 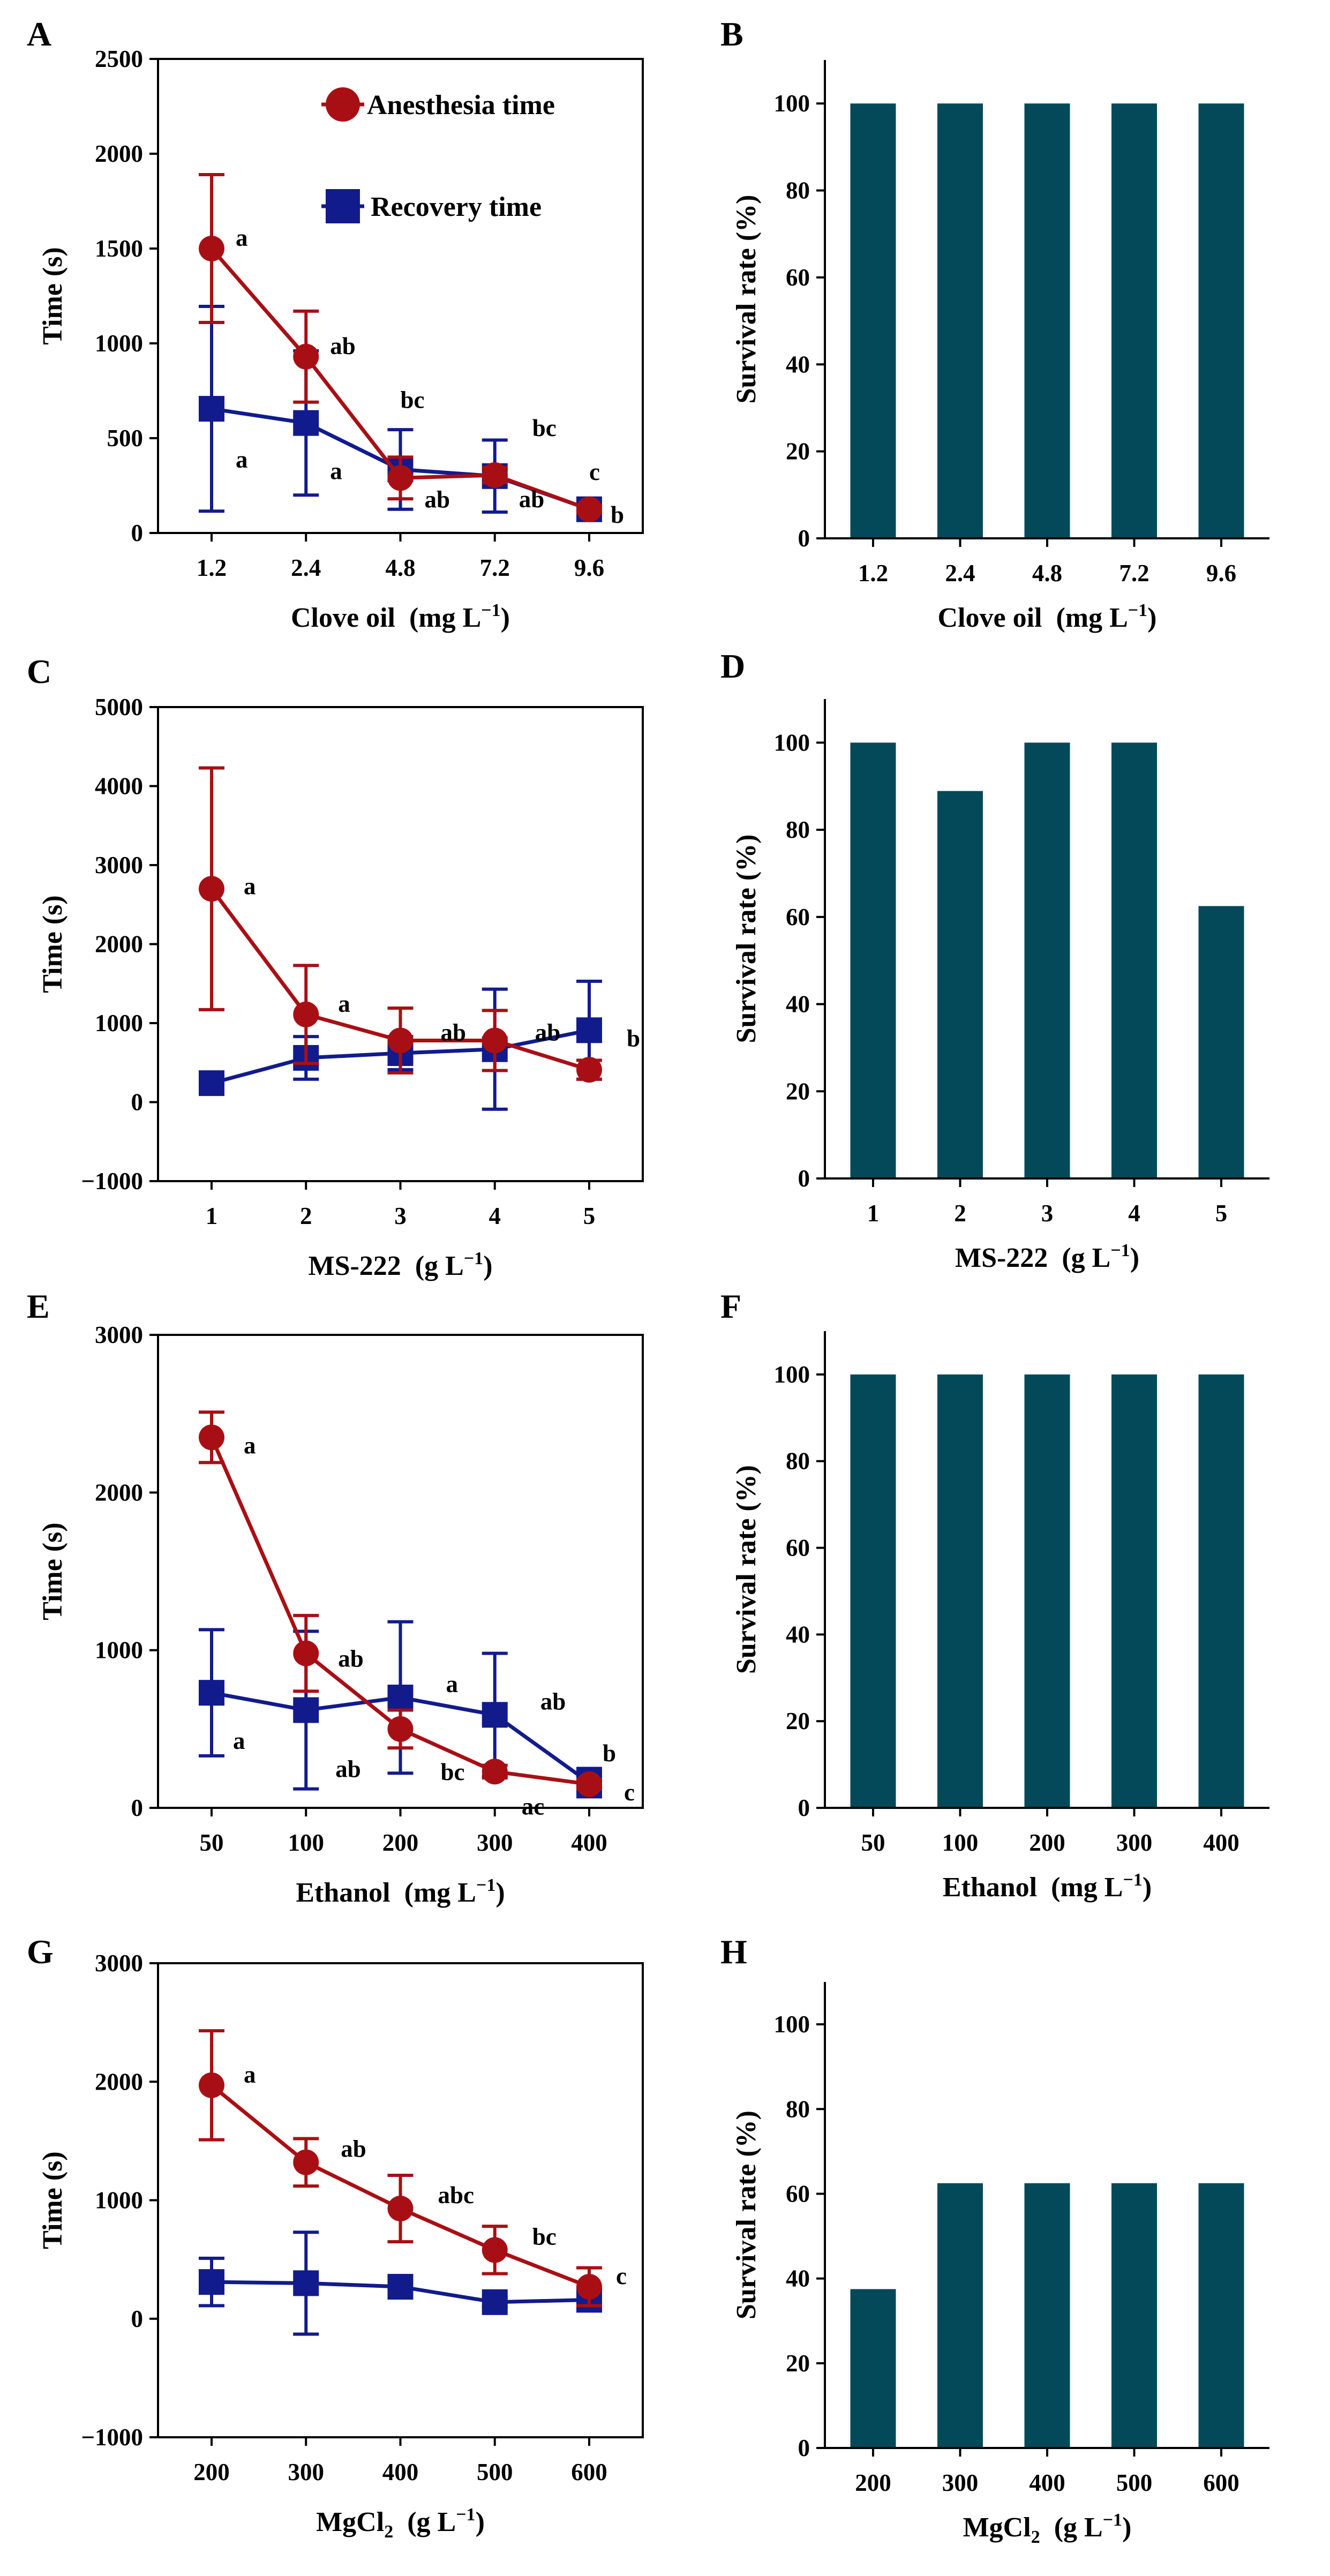 I want to click on legend-marker-recovery, so click(x=343, y=206).